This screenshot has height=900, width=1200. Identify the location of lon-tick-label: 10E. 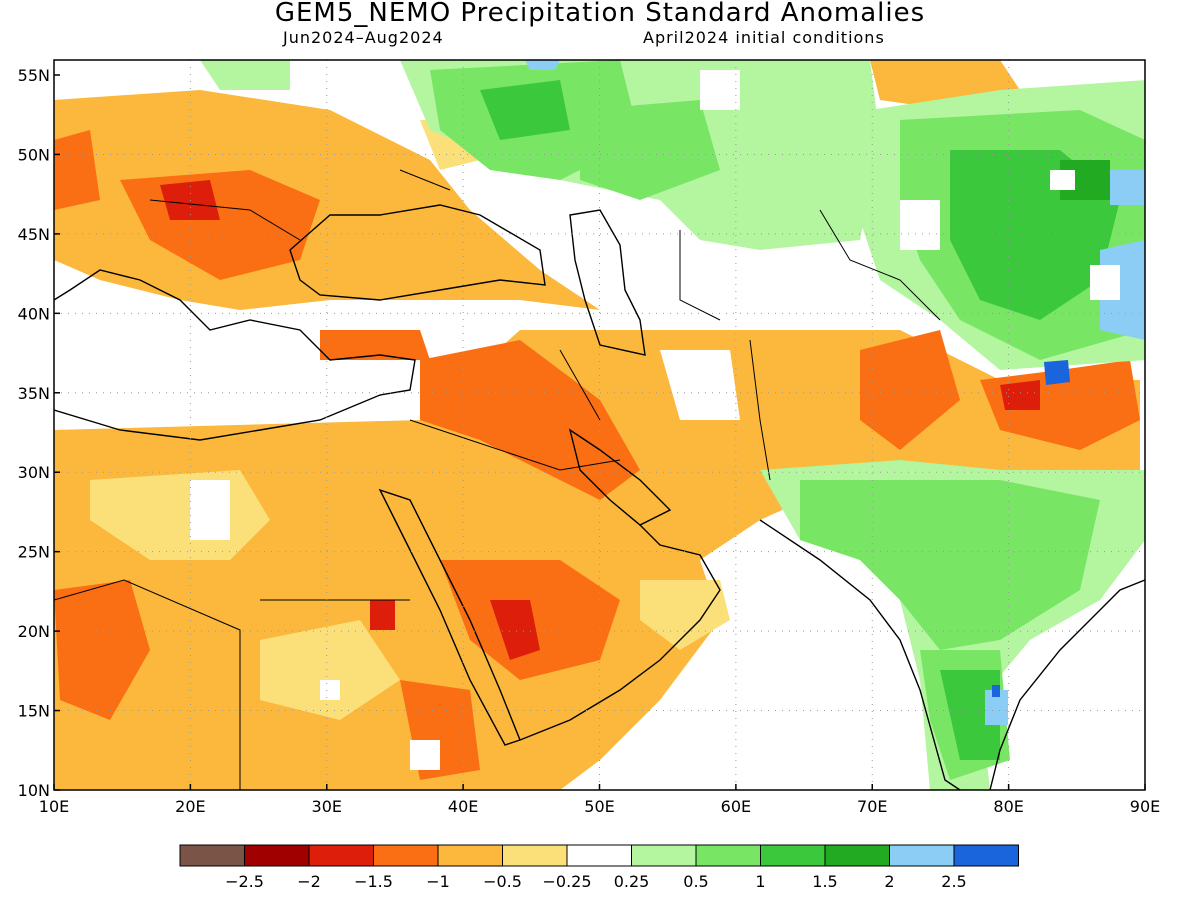
(54, 806).